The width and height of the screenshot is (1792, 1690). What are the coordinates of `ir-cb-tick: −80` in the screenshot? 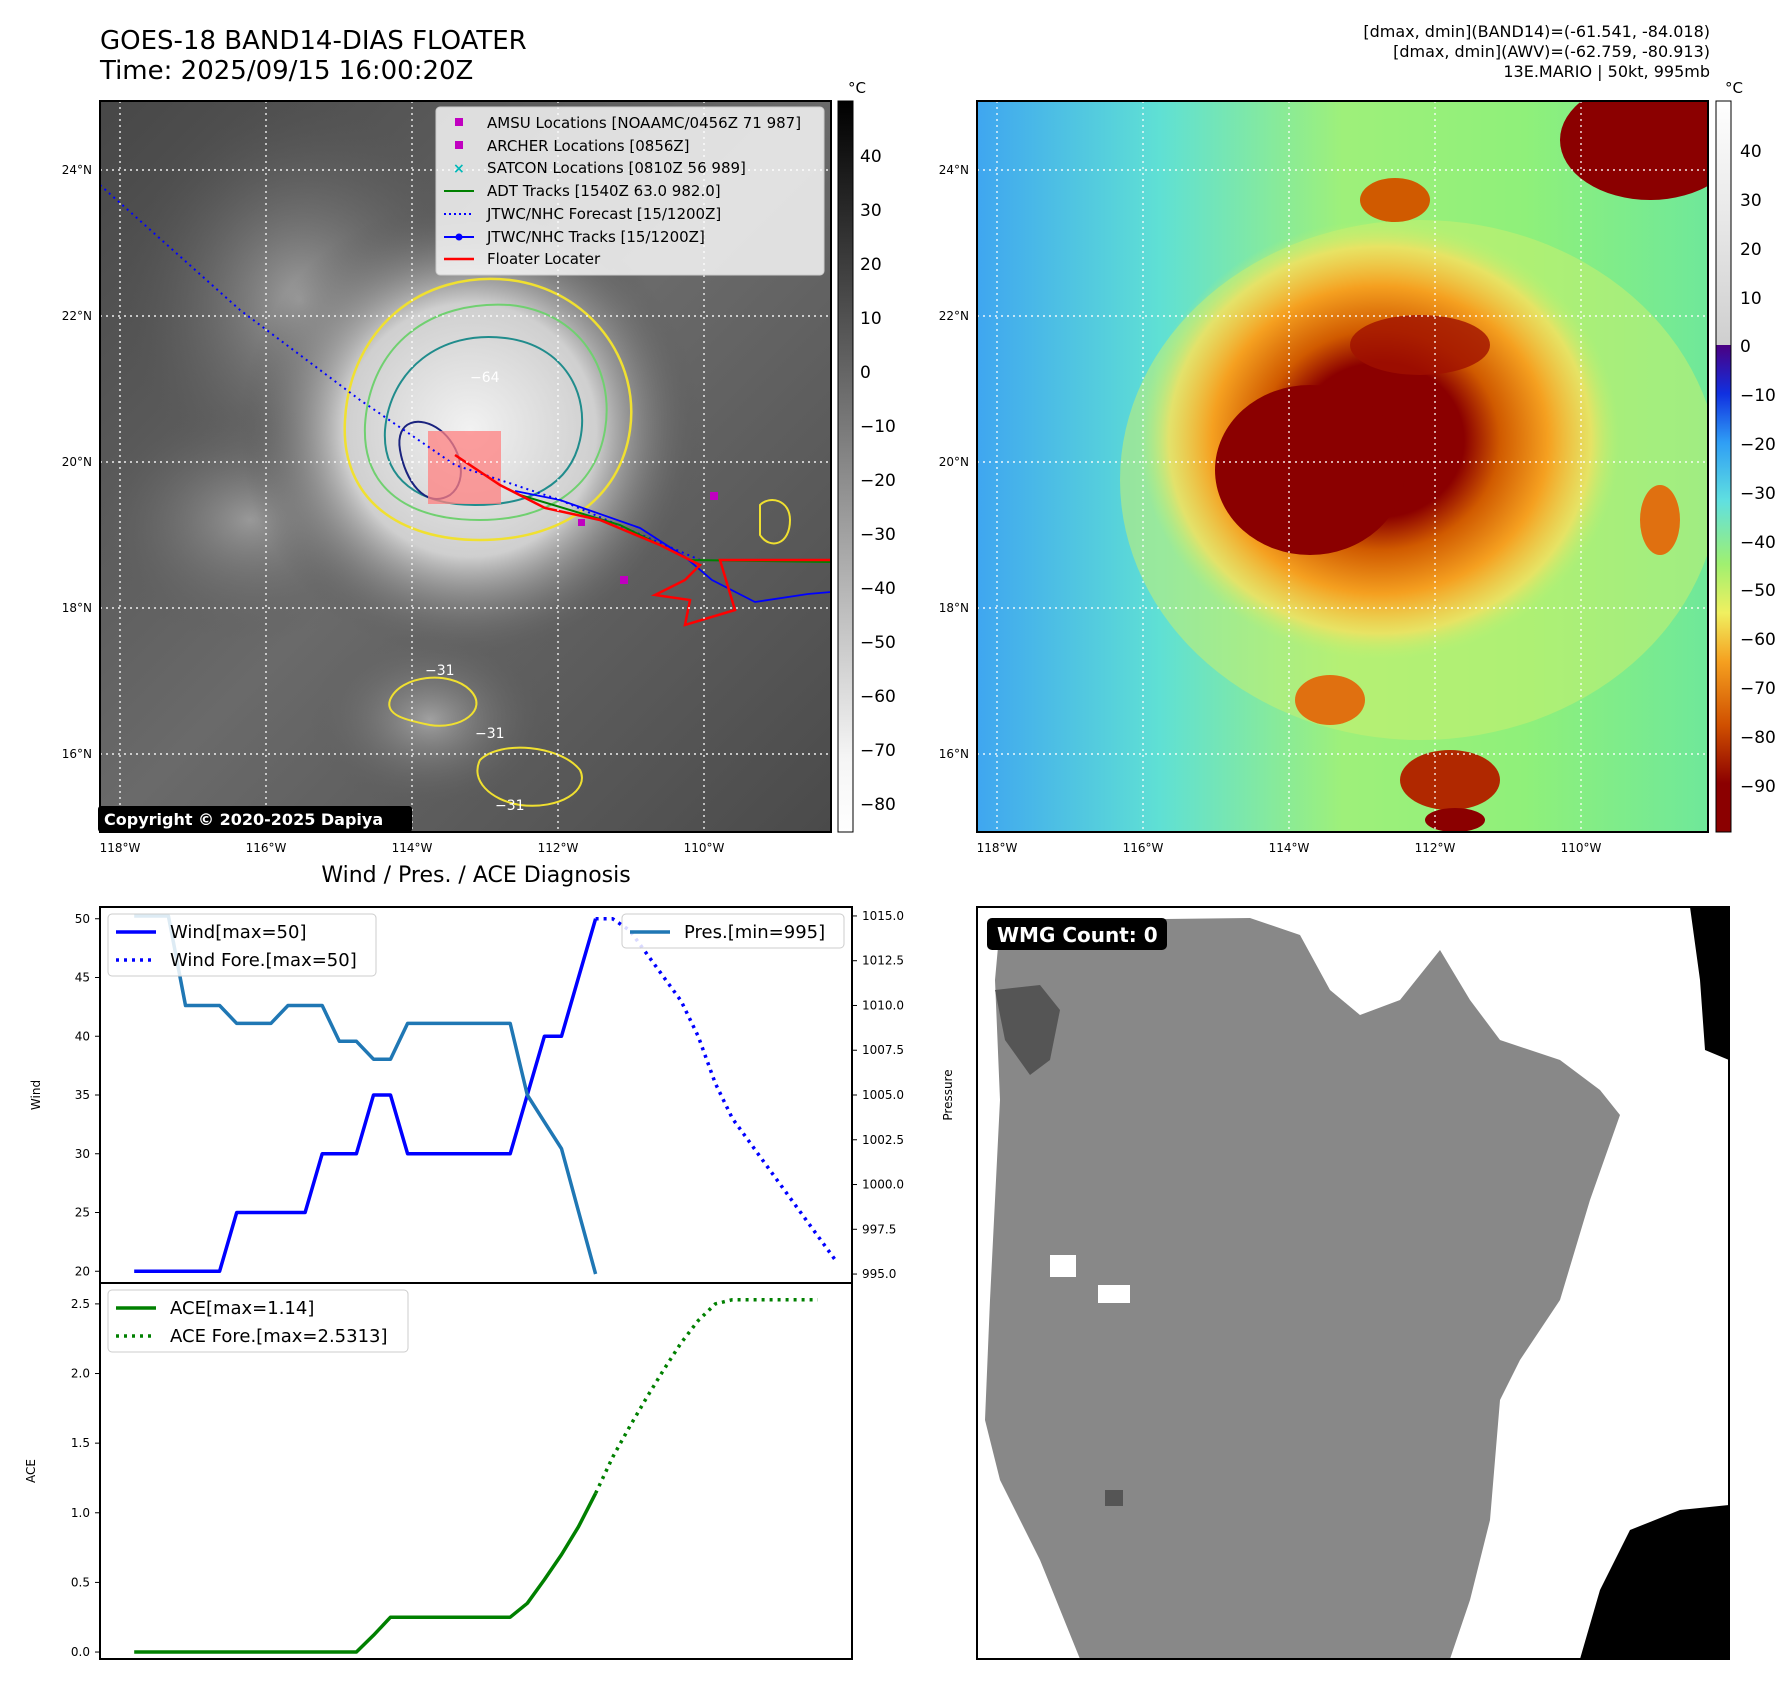 It's located at (878, 805).